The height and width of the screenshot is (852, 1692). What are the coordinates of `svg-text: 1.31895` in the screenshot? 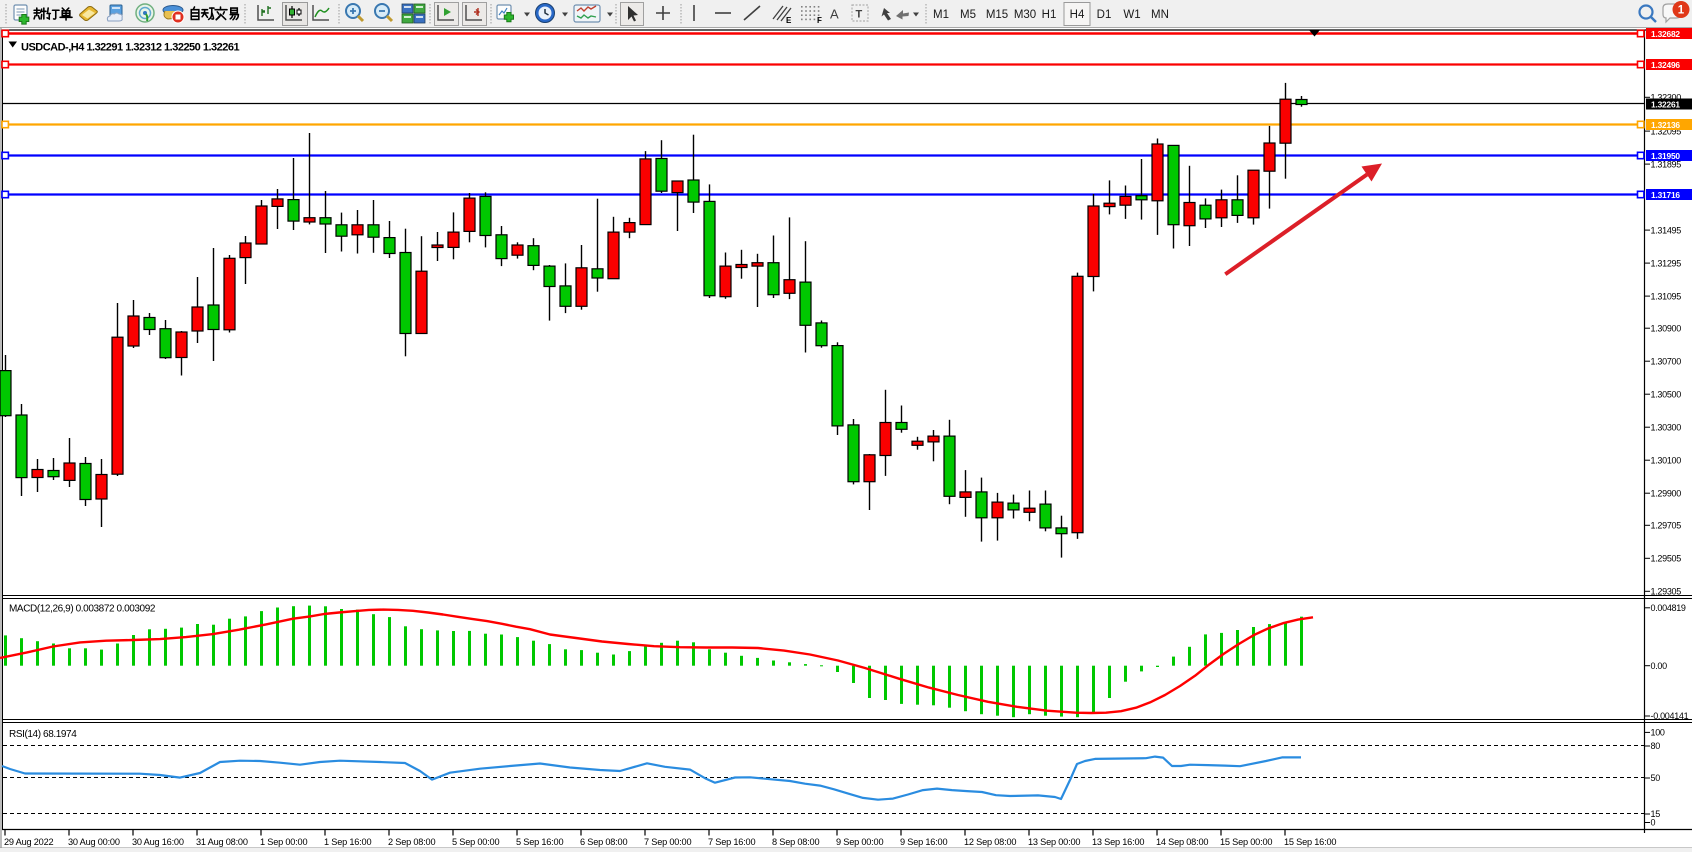 It's located at (1666, 164).